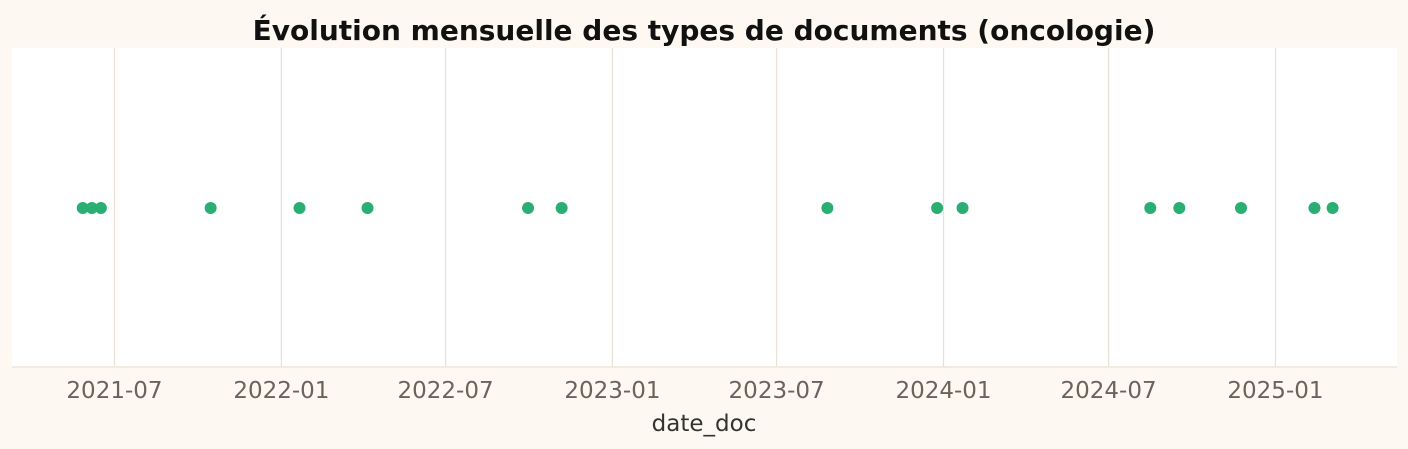 The image size is (1408, 449). I want to click on x-tick-label: 2021-07, so click(114, 391).